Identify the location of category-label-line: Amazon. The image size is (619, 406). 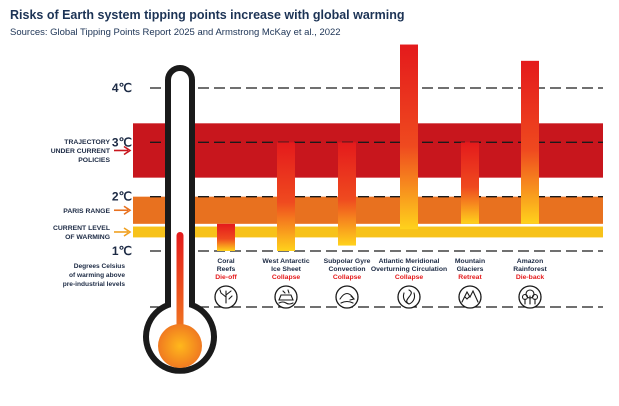
(530, 261).